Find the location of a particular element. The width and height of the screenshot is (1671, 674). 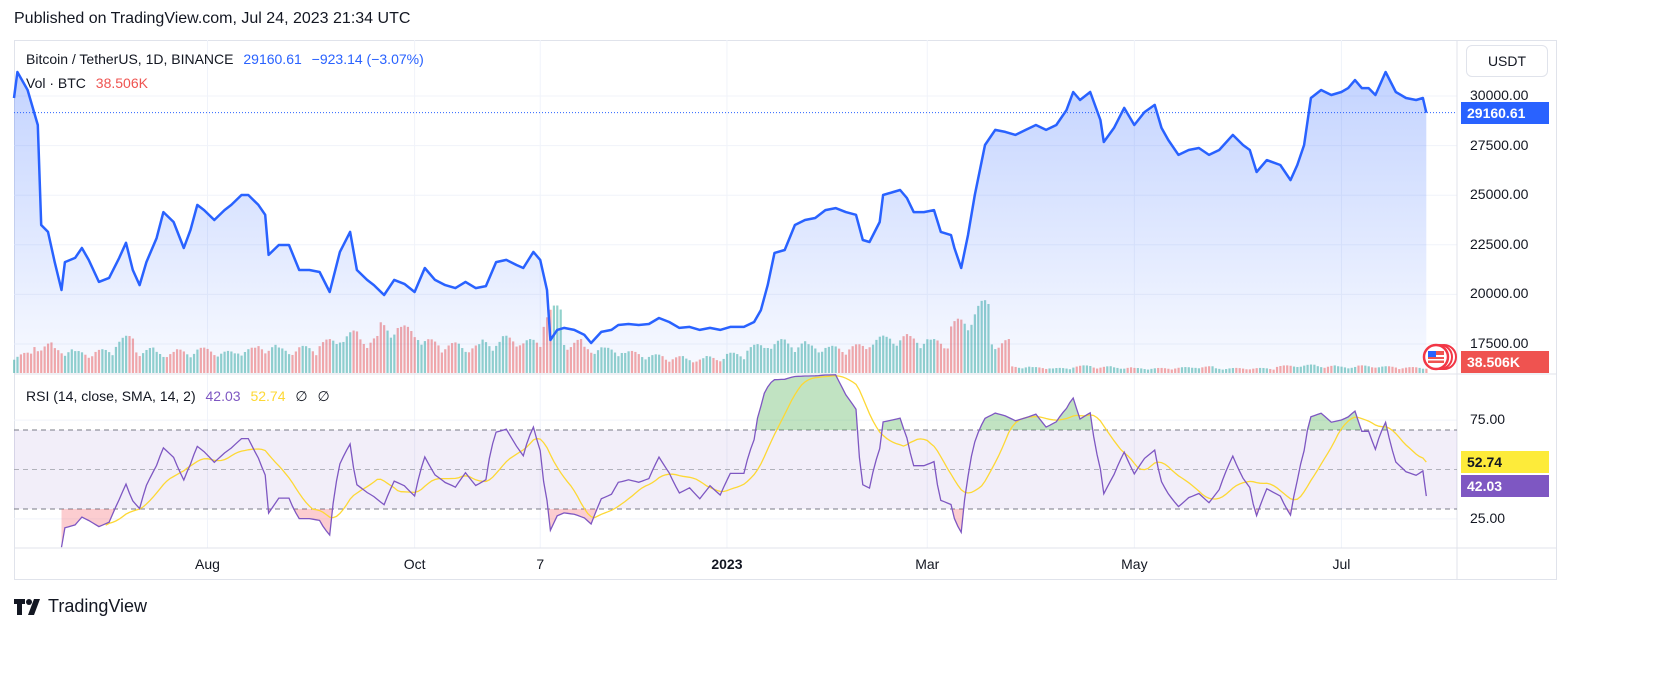

price-axis-label: 17500.00 is located at coordinates (1499, 343).